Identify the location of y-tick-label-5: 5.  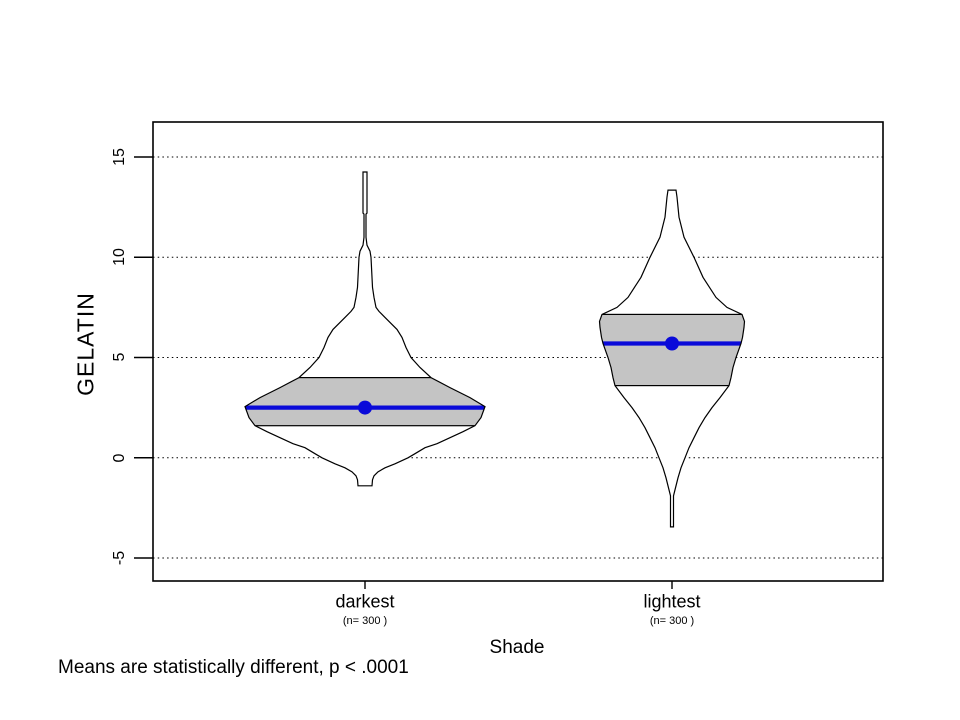
(119, 357).